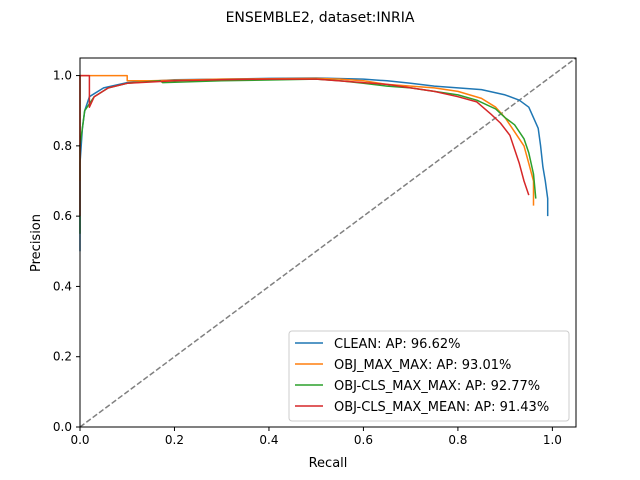 The width and height of the screenshot is (640, 480). Describe the element at coordinates (62, 427) in the screenshot. I see `y-tick-label: 0.0` at that location.